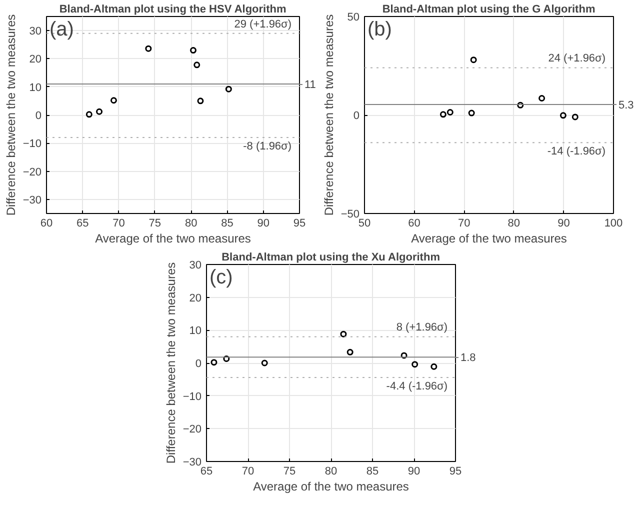 The image size is (638, 506). I want to click on x-tick-label: 50, so click(364, 224).